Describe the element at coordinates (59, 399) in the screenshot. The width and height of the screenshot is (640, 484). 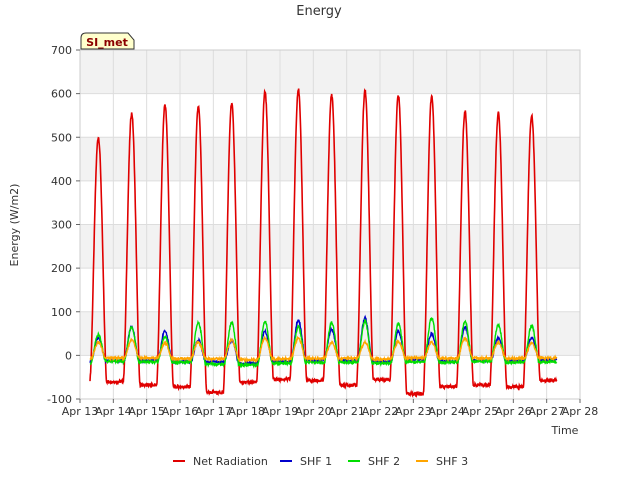
I see `y-tick-label: -100` at that location.